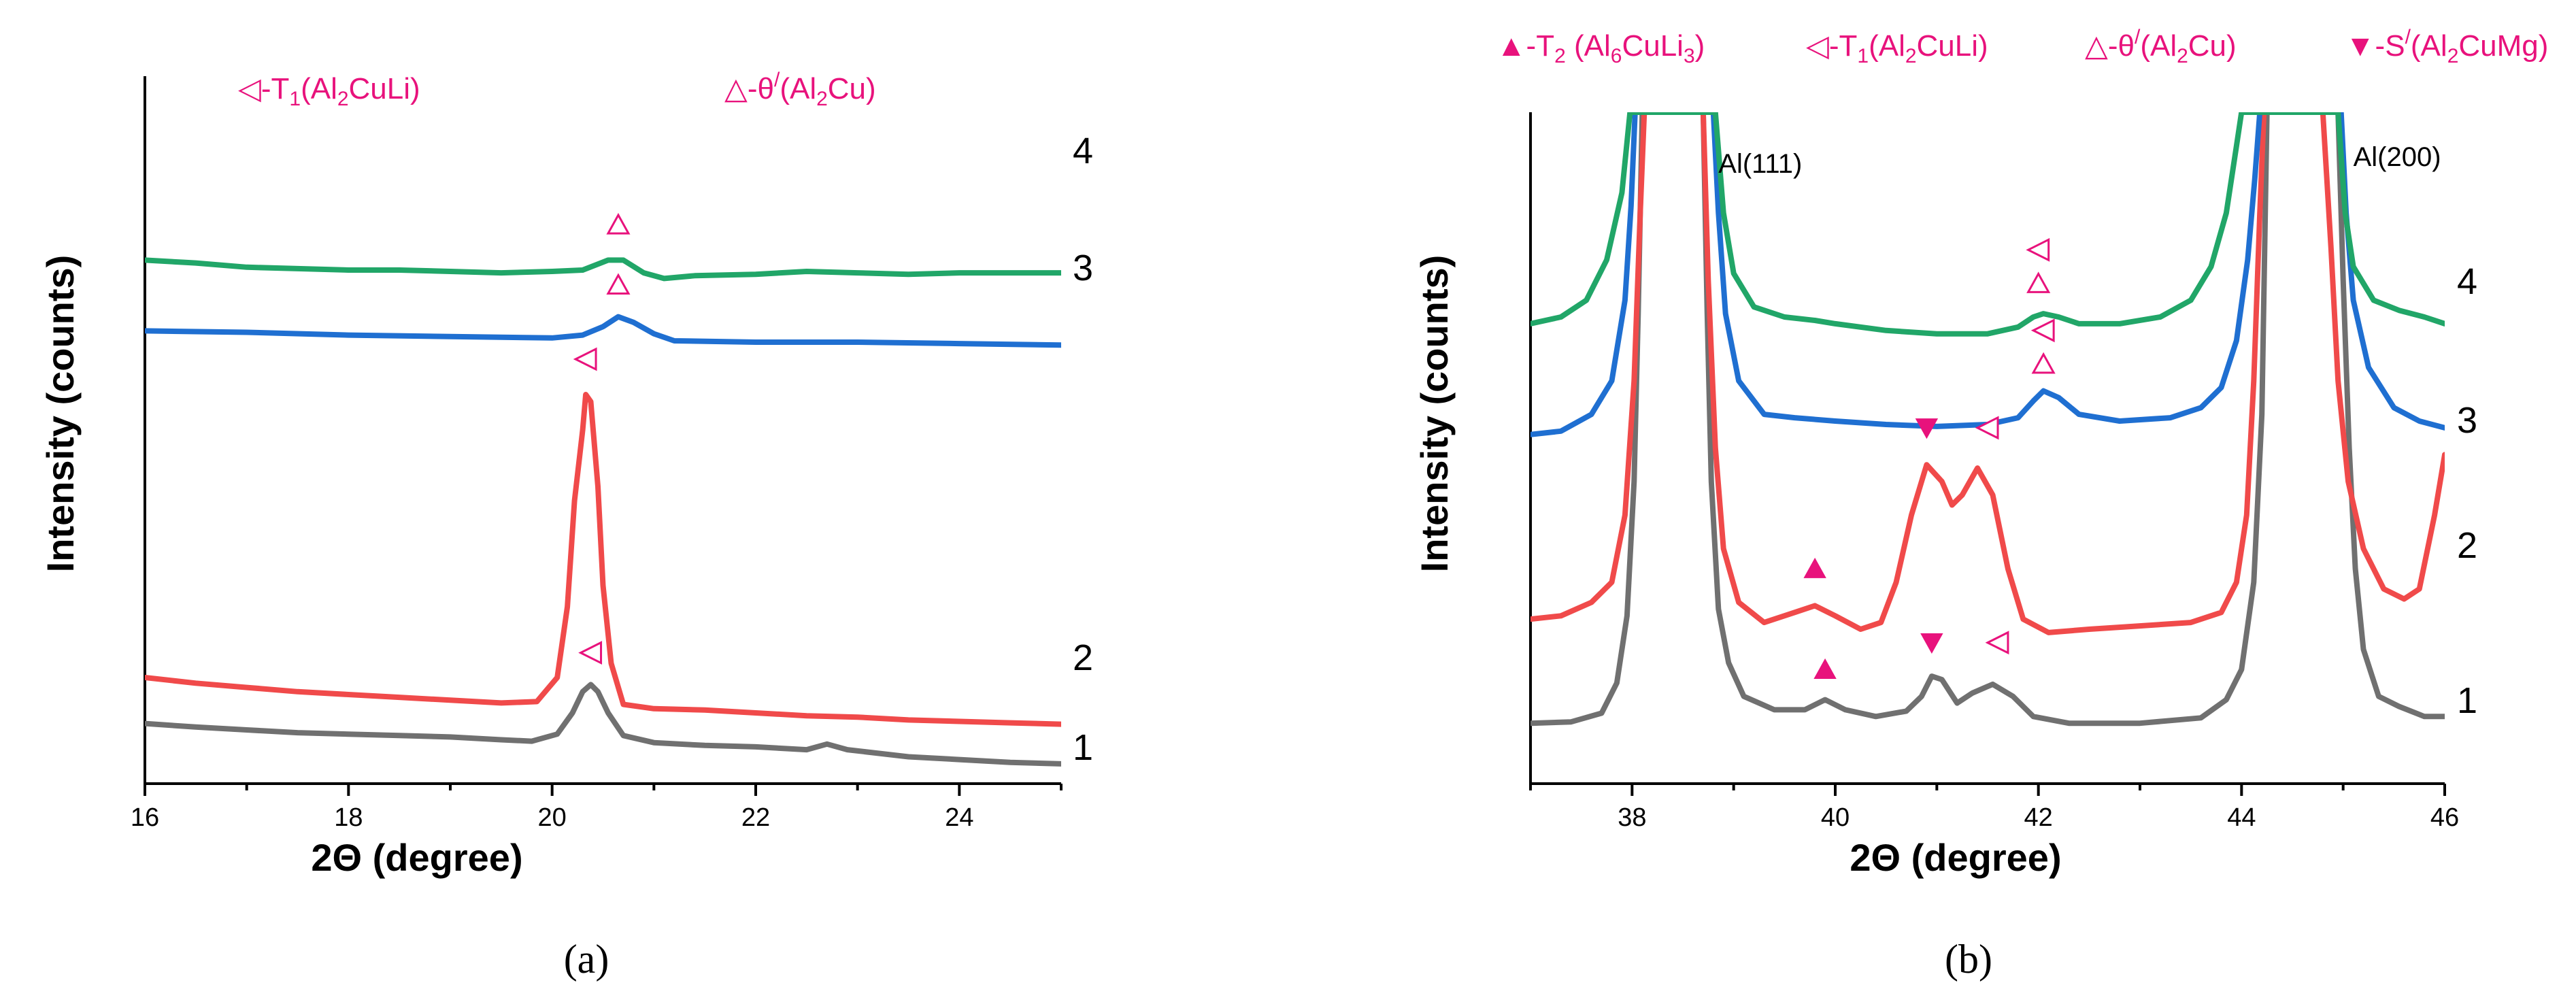  I want to click on panel-b-xlabel: 2Θ (degree), so click(1955, 858).